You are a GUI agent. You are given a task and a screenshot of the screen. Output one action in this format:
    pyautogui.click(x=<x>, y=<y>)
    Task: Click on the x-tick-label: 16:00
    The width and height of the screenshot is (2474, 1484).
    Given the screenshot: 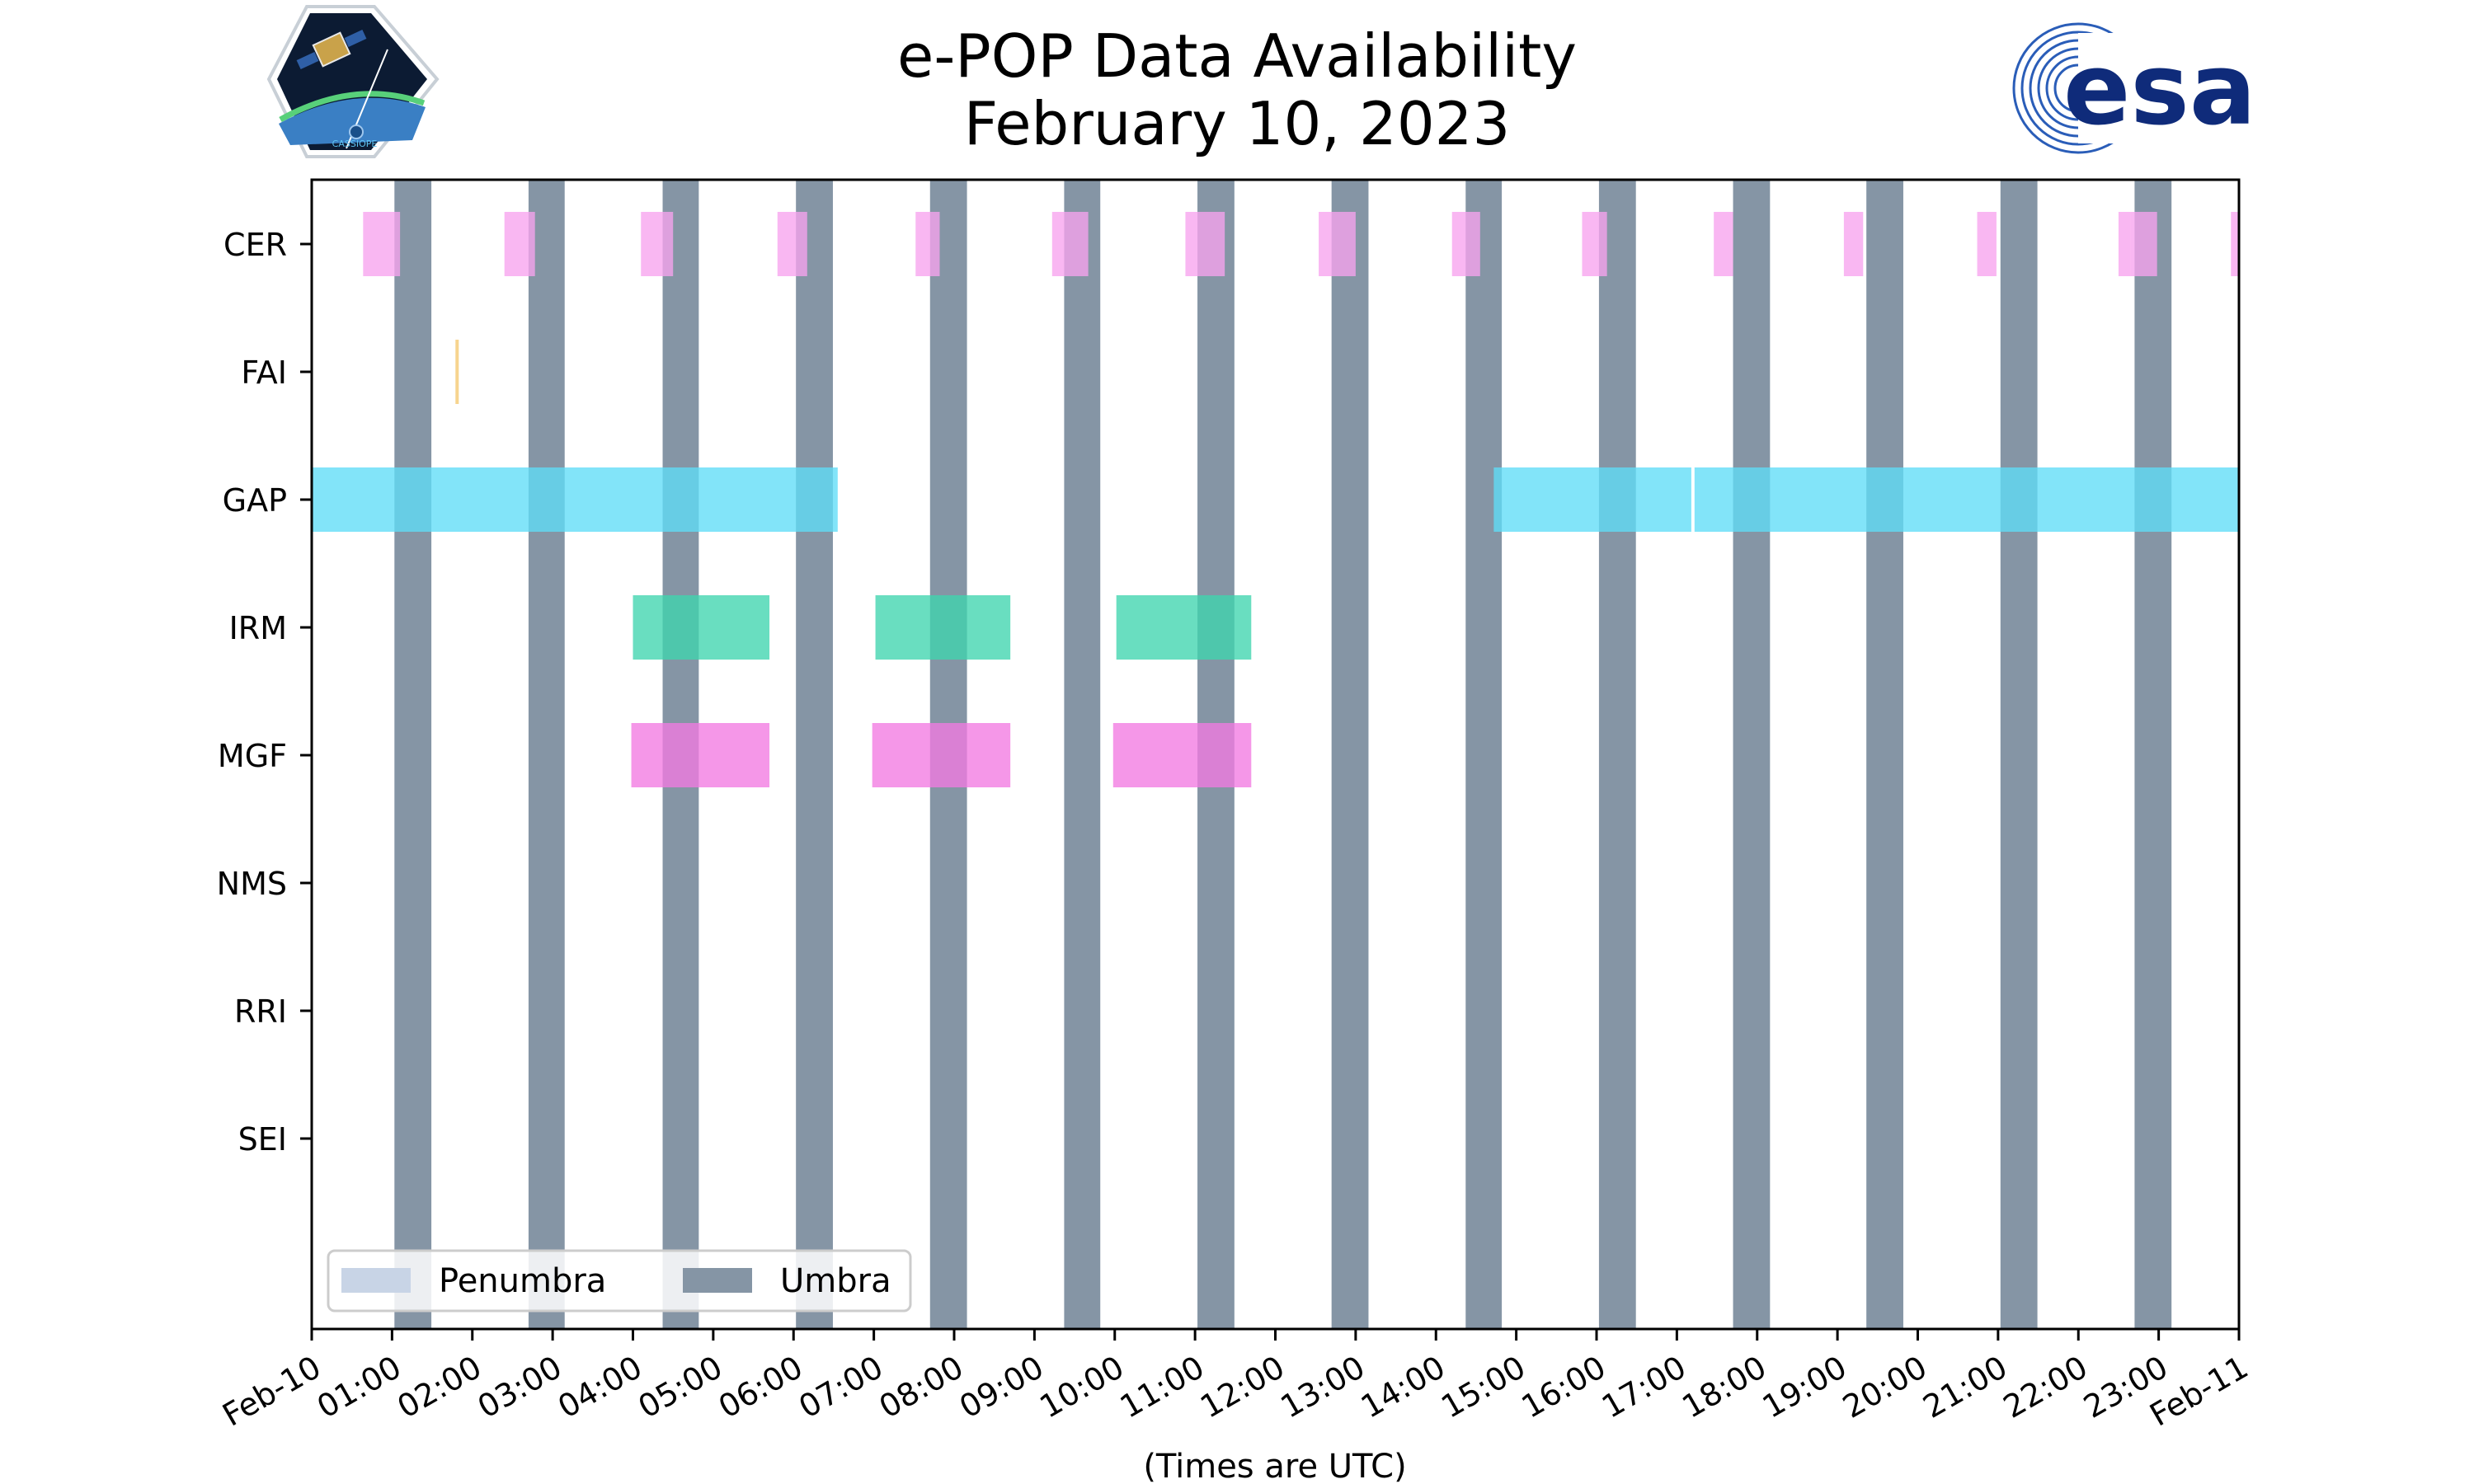 What is the action you would take?
    pyautogui.click(x=1564, y=1387)
    